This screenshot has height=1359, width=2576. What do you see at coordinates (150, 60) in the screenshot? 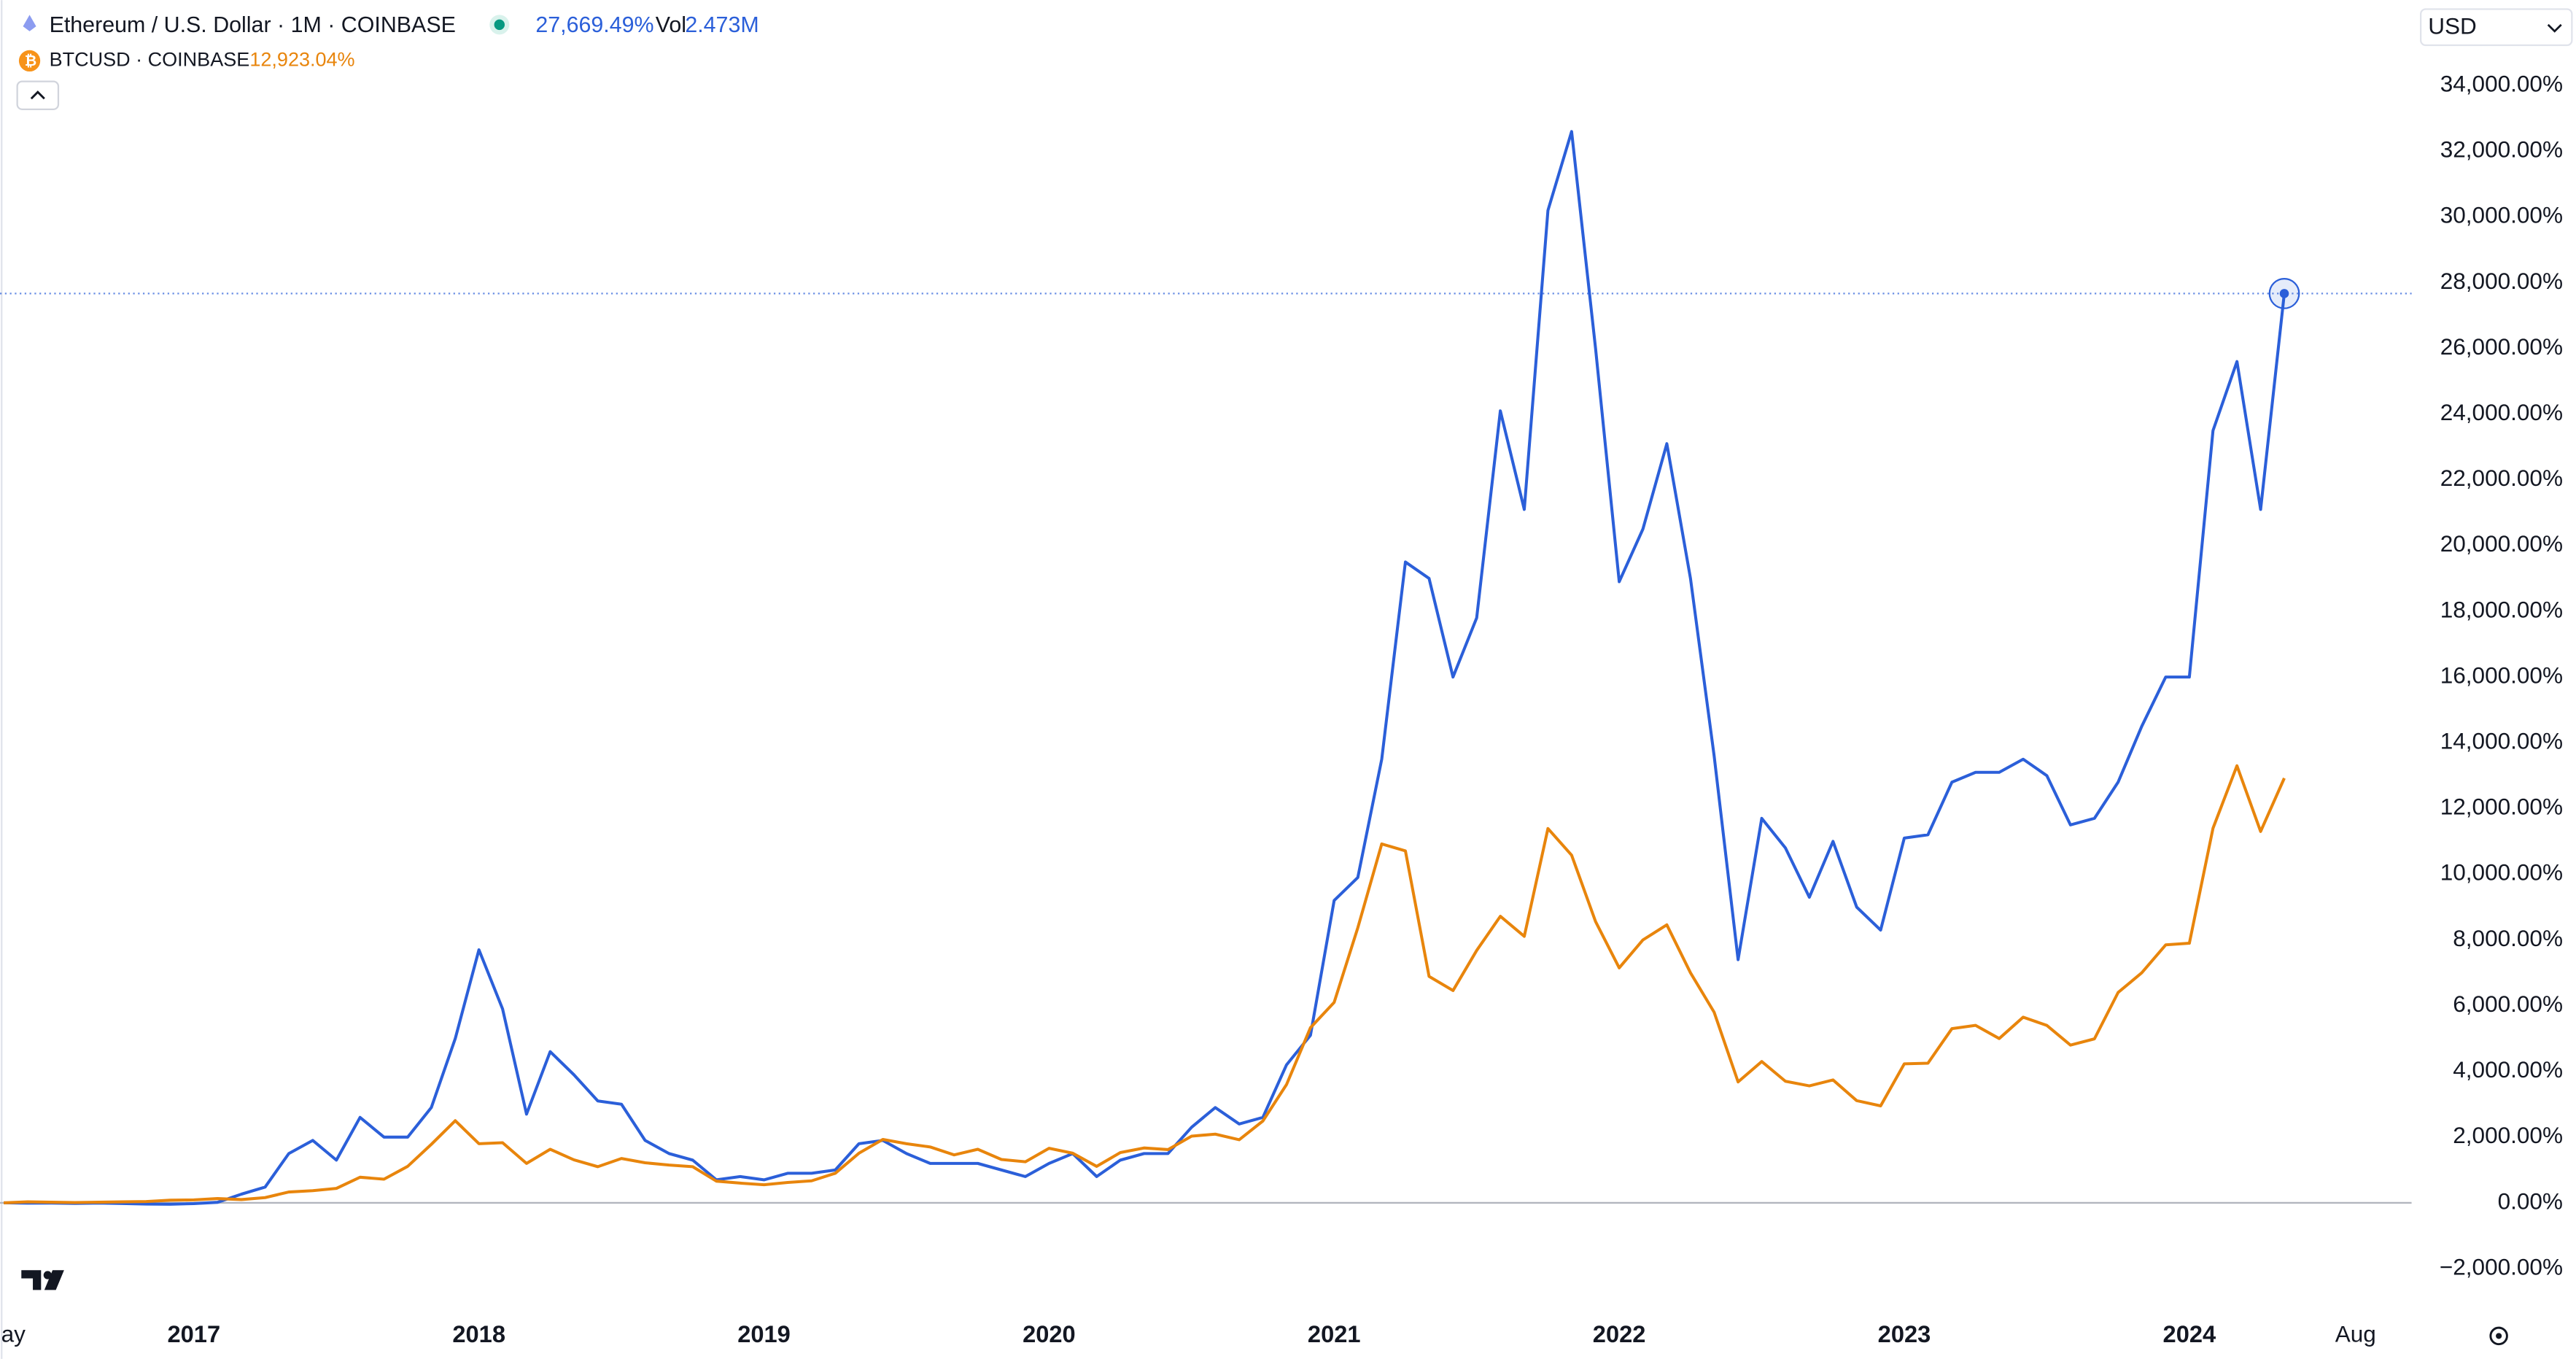
I see `compare-title: BTCUSD · COINBASE` at bounding box center [150, 60].